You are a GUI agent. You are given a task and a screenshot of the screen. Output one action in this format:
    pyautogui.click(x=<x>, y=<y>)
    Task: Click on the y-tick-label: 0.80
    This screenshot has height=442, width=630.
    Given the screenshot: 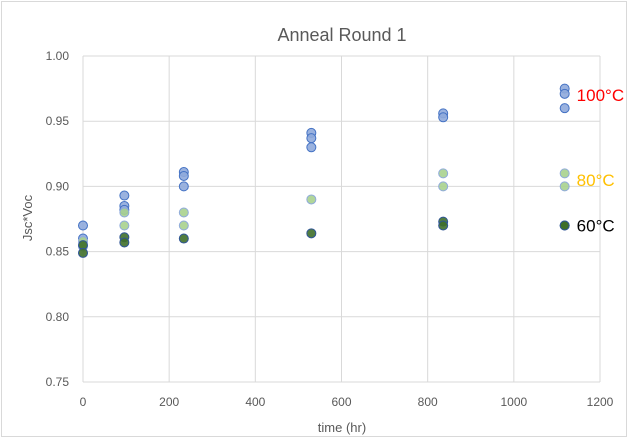 What is the action you would take?
    pyautogui.click(x=58, y=317)
    